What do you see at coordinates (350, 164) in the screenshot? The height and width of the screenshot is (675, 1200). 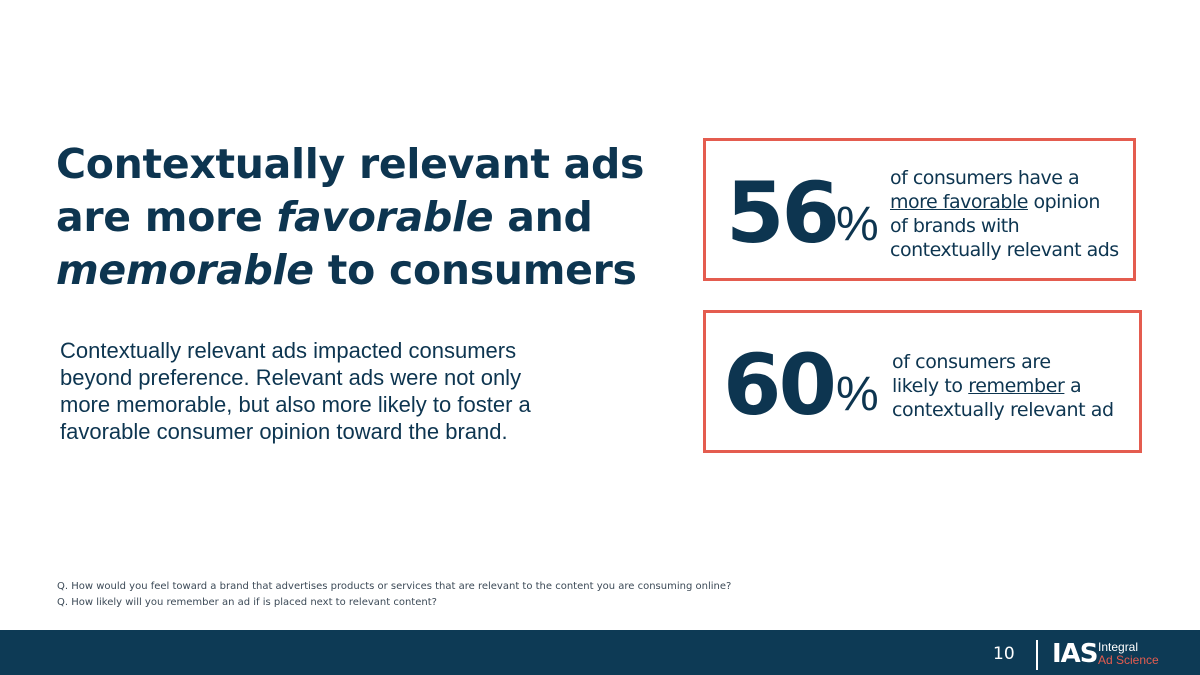 I see `title-line-1: Contextually relevant ads` at bounding box center [350, 164].